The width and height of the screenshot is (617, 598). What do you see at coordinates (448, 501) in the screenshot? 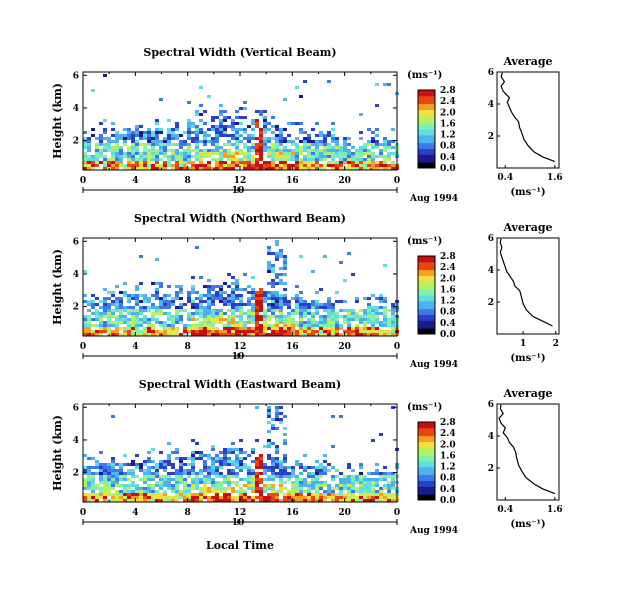
I see `colorbar-tick-label: 0.0` at bounding box center [448, 501].